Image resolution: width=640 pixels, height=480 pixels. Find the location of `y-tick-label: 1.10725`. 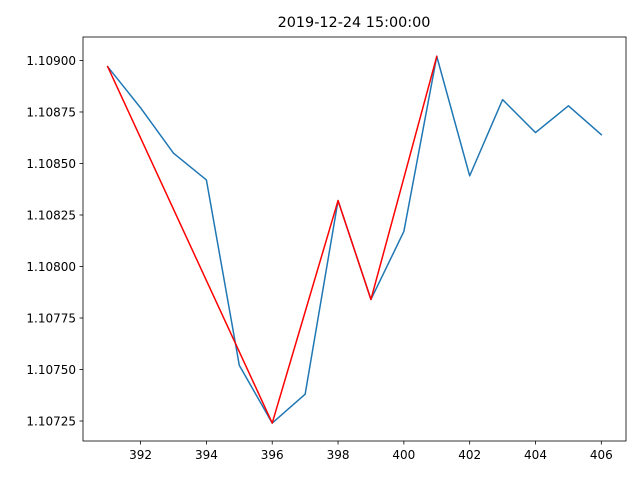

y-tick-label: 1.10725 is located at coordinates (51, 421).